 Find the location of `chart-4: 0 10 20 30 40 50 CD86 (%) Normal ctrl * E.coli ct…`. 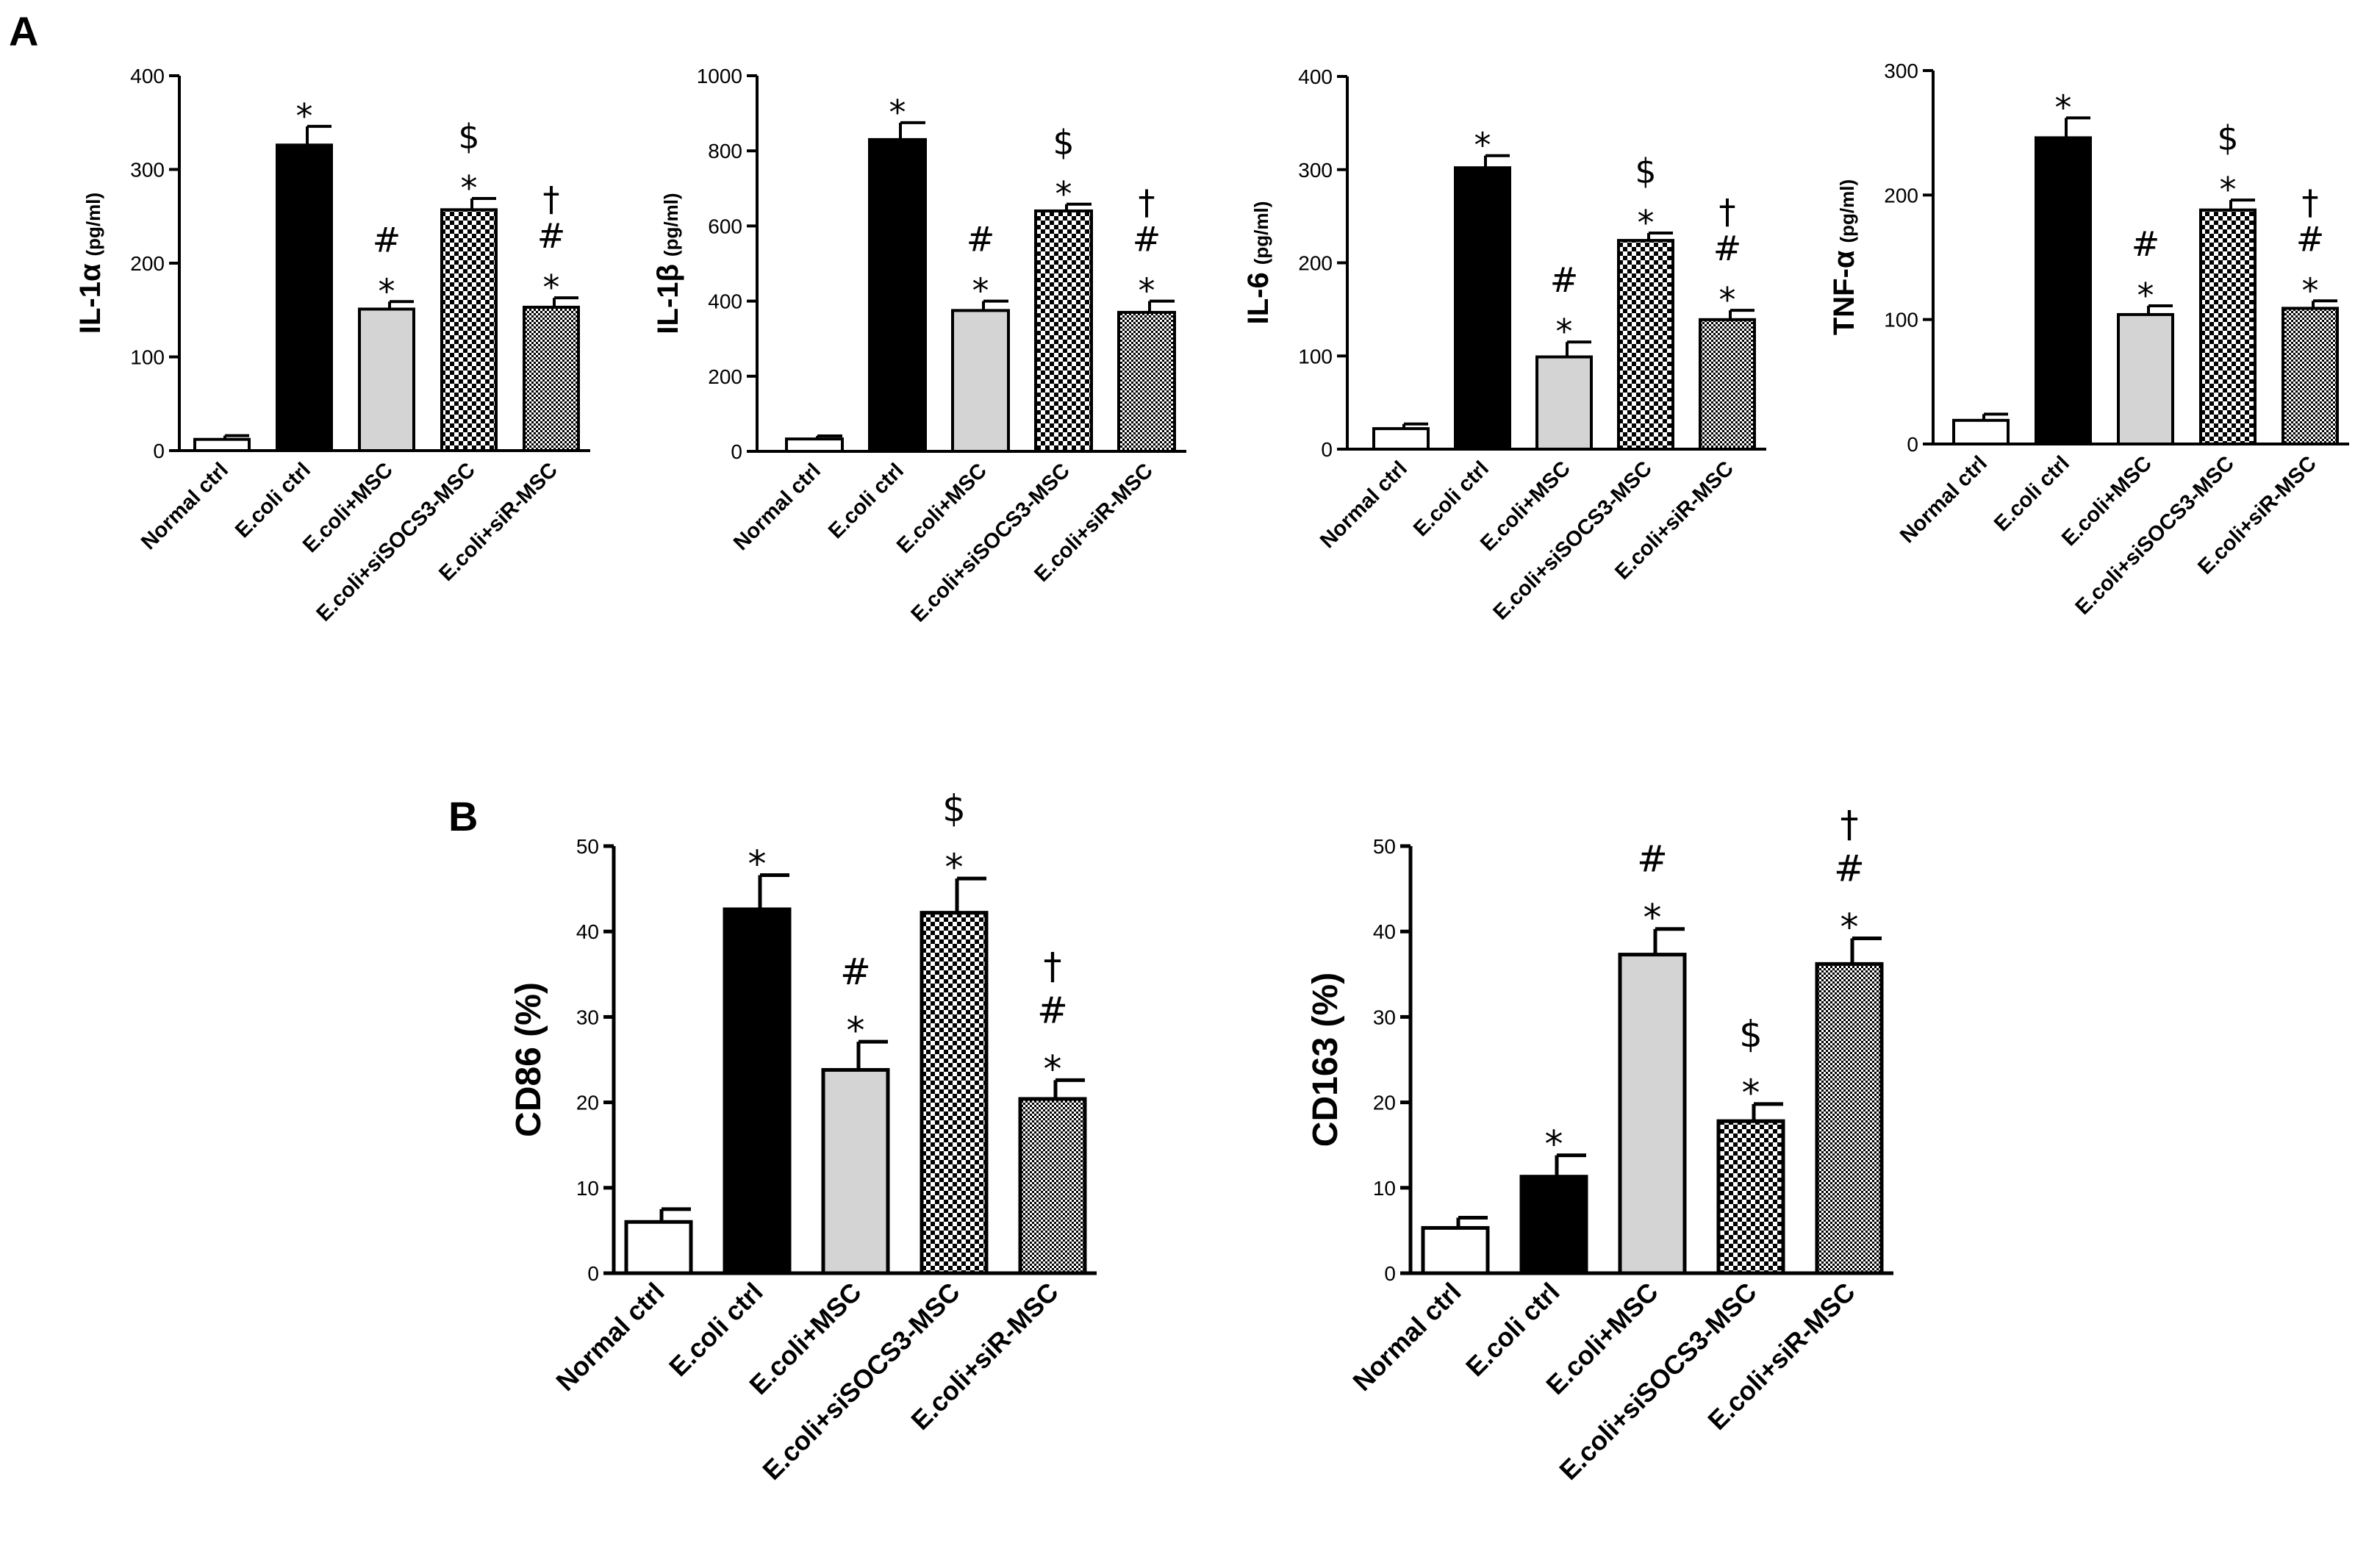

chart-4: 0 10 20 30 40 50 CD86 (%) Normal ctrl * E.coli ct… is located at coordinates (803, 1136).